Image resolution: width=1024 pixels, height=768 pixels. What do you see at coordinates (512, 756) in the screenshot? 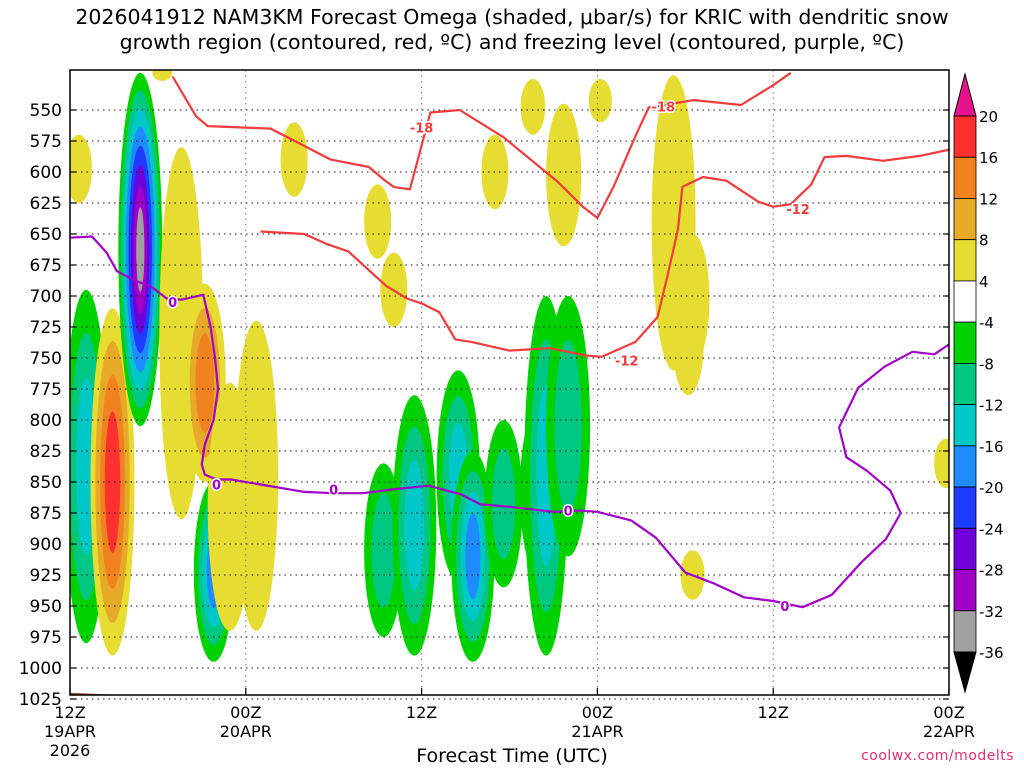
I see `x-axis-title: Forecast Time (UTC)` at bounding box center [512, 756].